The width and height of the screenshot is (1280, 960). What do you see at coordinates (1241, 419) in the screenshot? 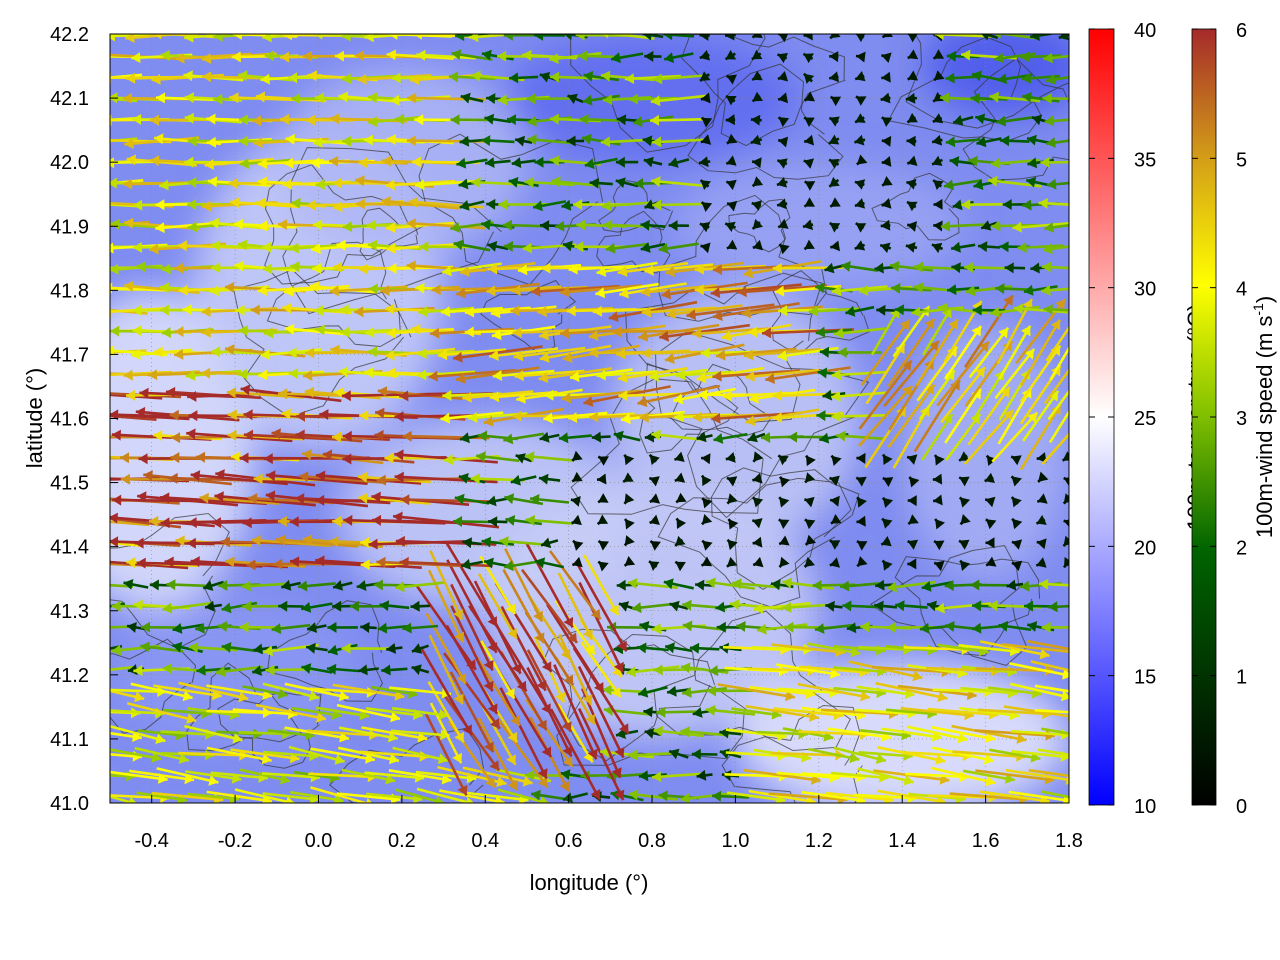
I see `colorbar-tick-label: 3` at bounding box center [1241, 419].